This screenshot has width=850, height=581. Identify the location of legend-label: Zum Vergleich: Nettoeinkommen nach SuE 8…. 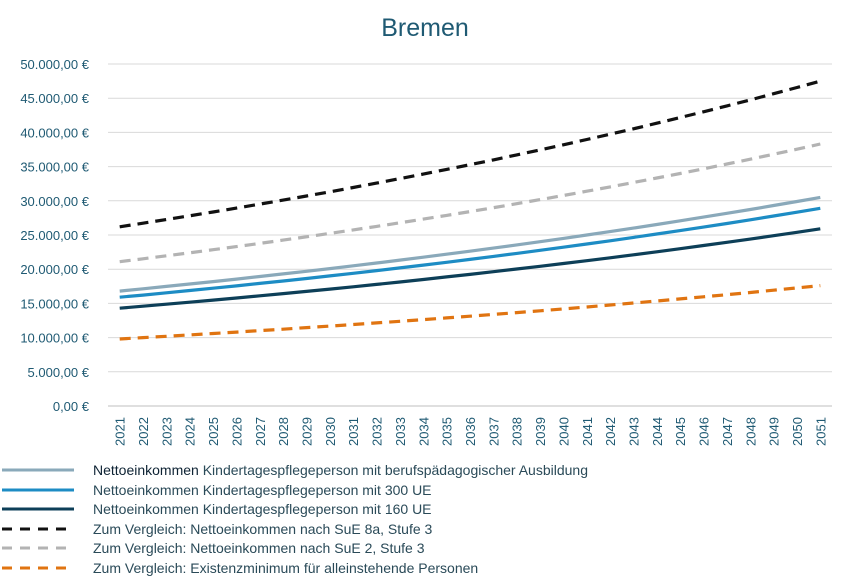
(263, 528).